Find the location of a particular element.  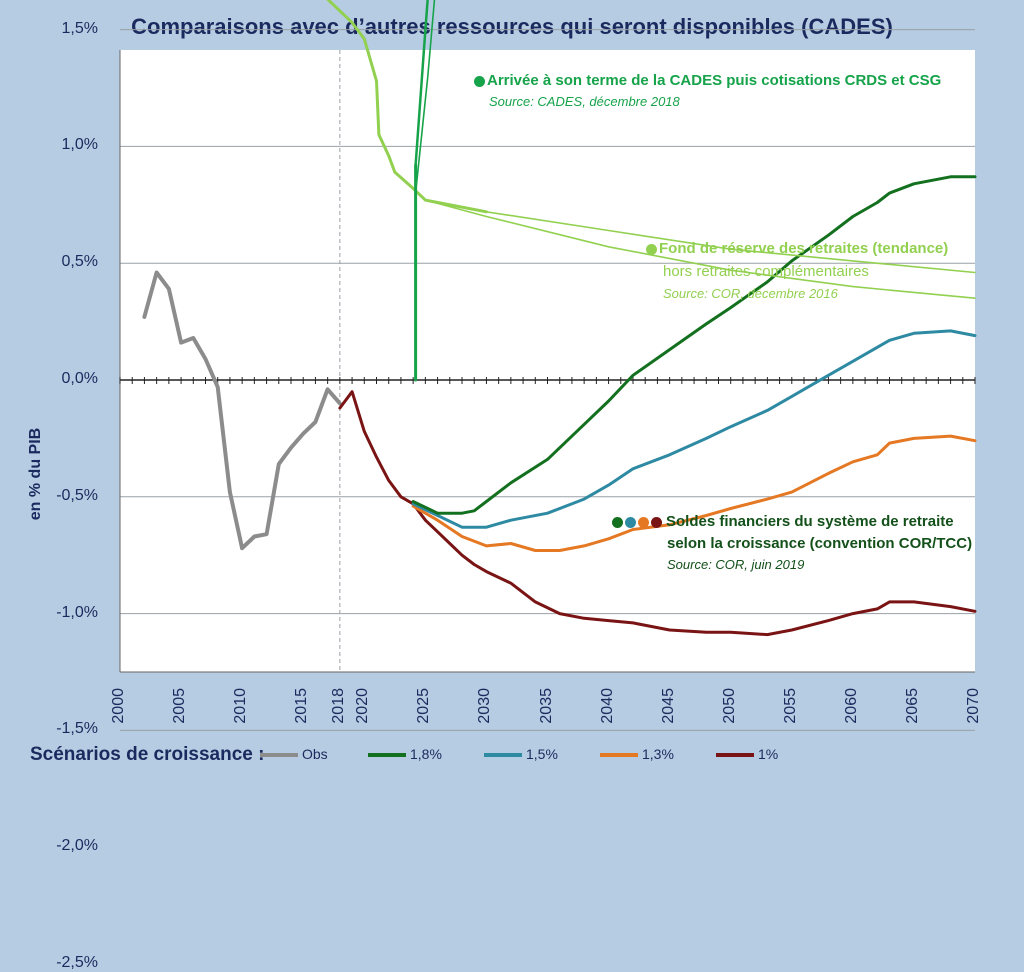

x-tick-label: 2070 is located at coordinates (973, 706).